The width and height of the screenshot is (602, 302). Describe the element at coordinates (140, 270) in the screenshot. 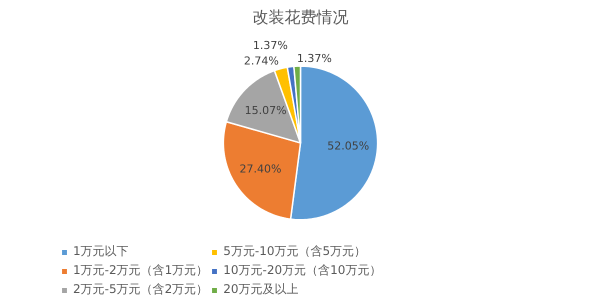

I see `legend-label: 1万元-2万元（含1万元）` at that location.